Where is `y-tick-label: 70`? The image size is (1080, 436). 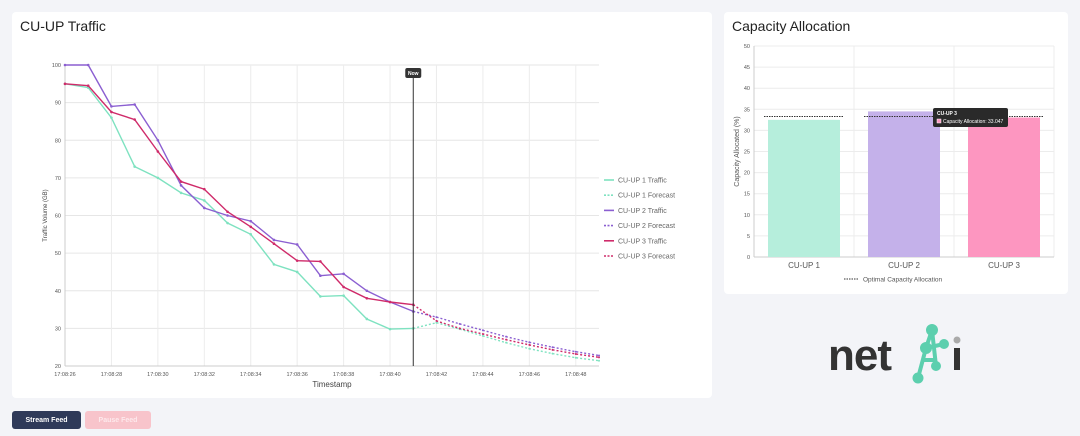
y-tick-label: 70 is located at coordinates (58, 179).